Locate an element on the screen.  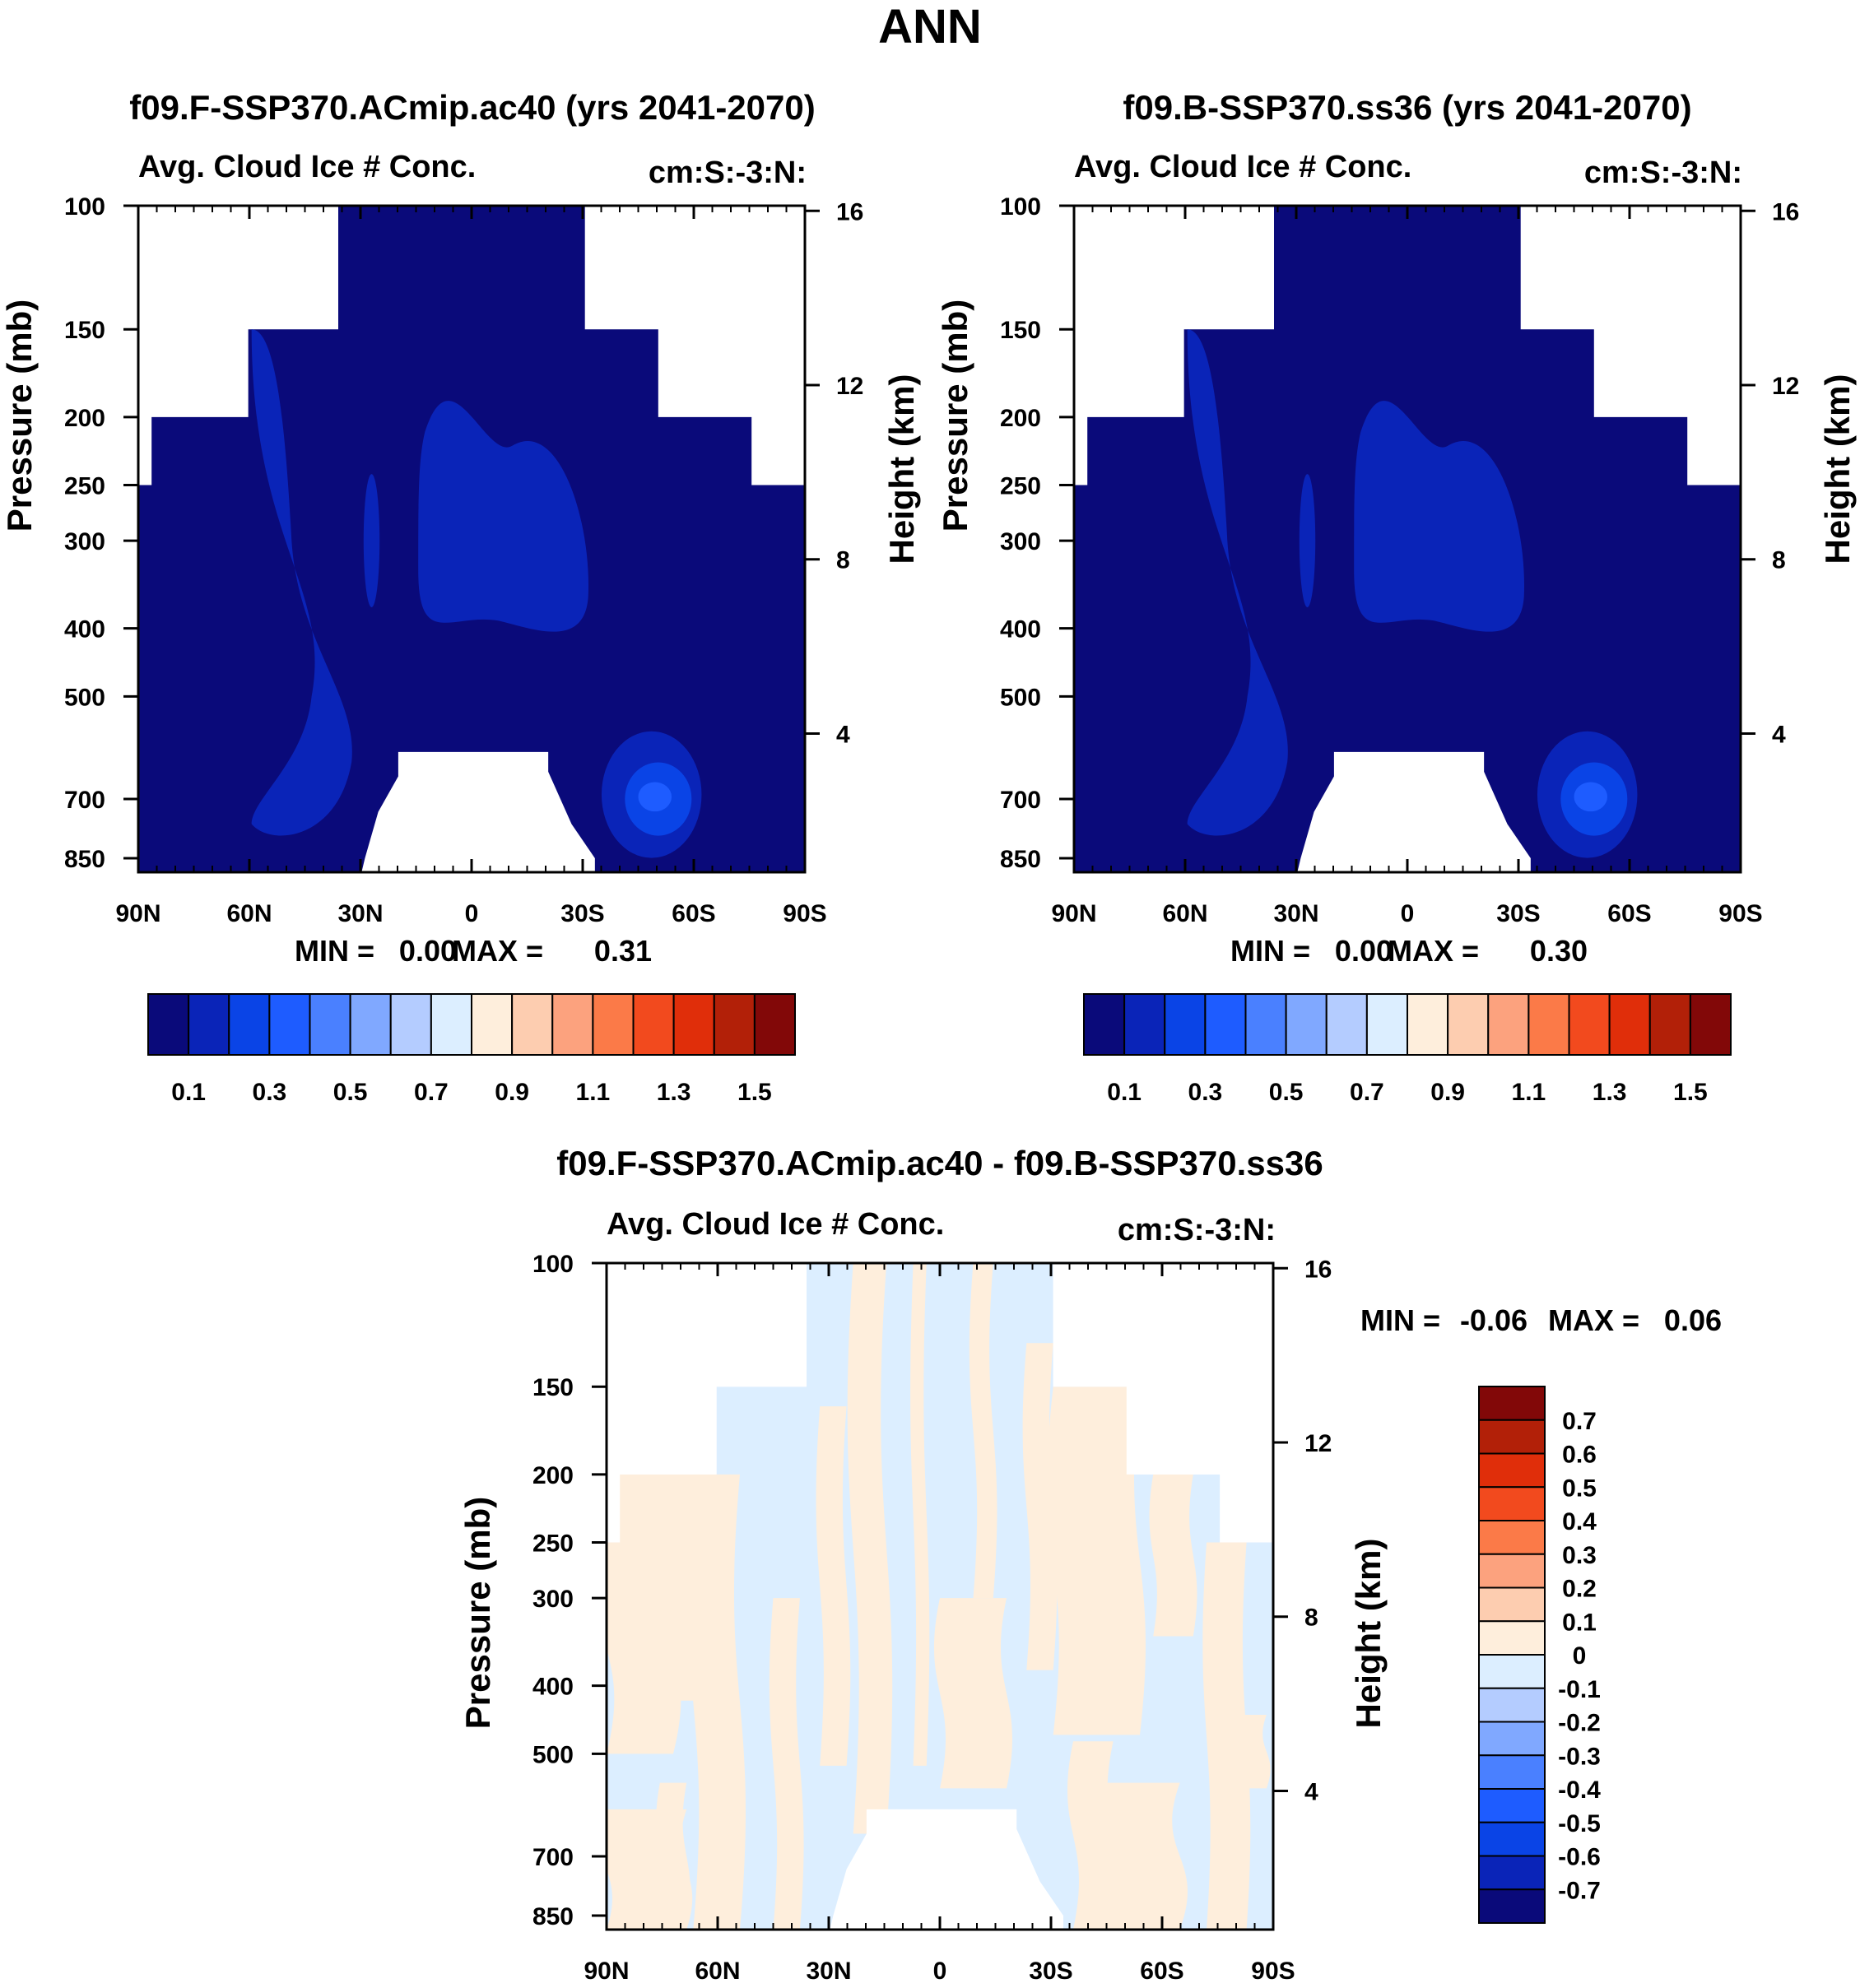
colorbar-label: 1.1 is located at coordinates (1529, 1092).